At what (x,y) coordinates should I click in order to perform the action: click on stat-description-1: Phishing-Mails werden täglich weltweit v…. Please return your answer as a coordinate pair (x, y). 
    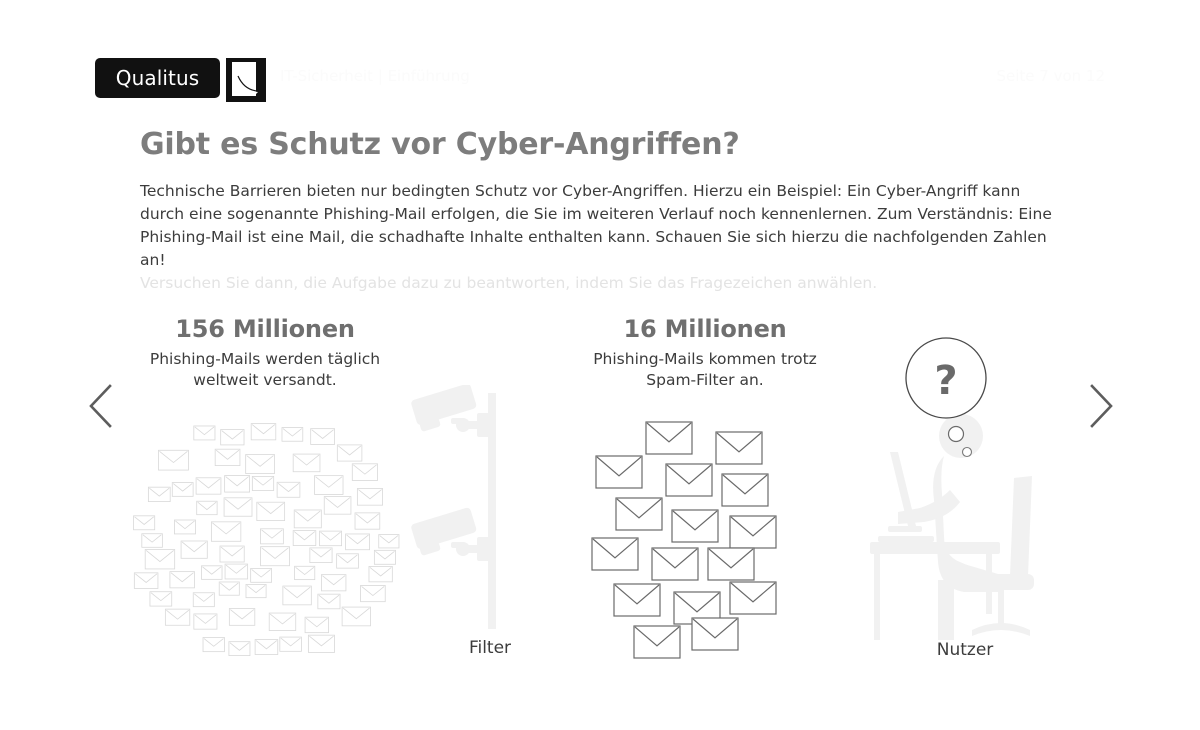
    Looking at the image, I should click on (265, 369).